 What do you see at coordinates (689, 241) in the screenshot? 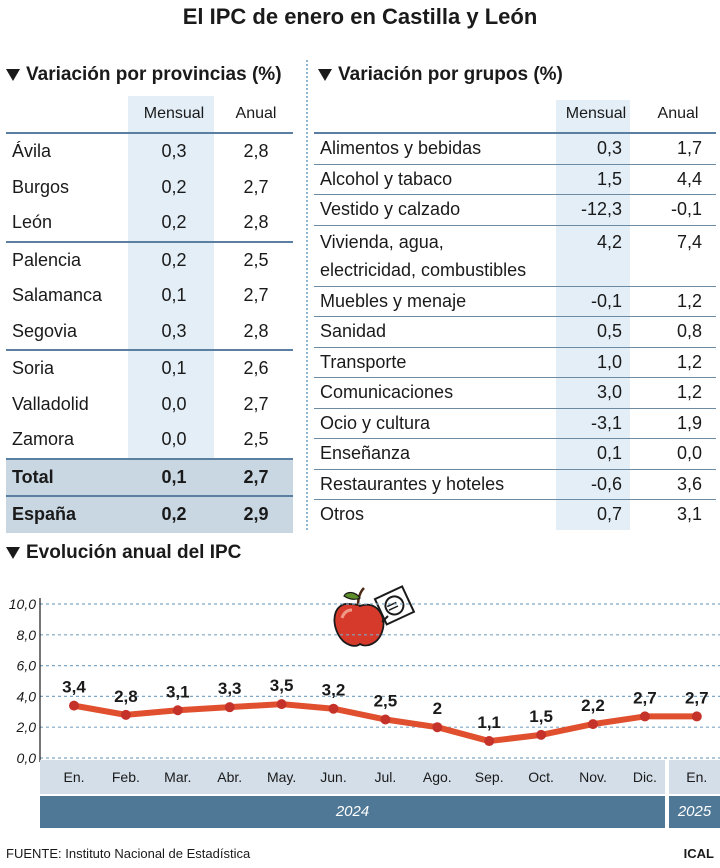
I see `grupo-anual: 7,4` at bounding box center [689, 241].